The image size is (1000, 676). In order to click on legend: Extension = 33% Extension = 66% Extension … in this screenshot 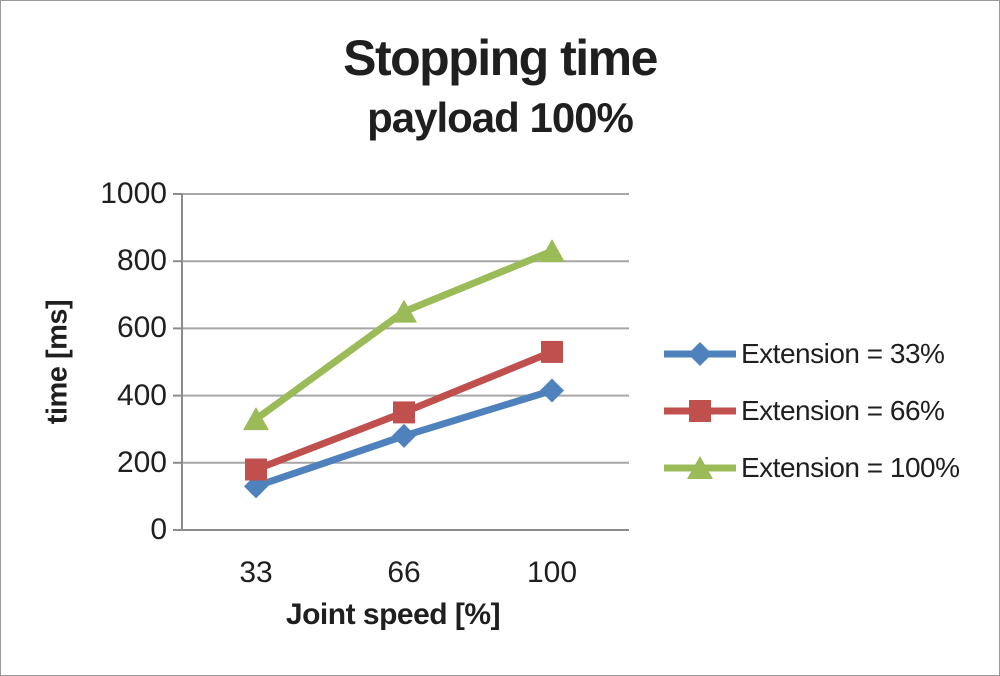, I will do `click(812, 410)`.